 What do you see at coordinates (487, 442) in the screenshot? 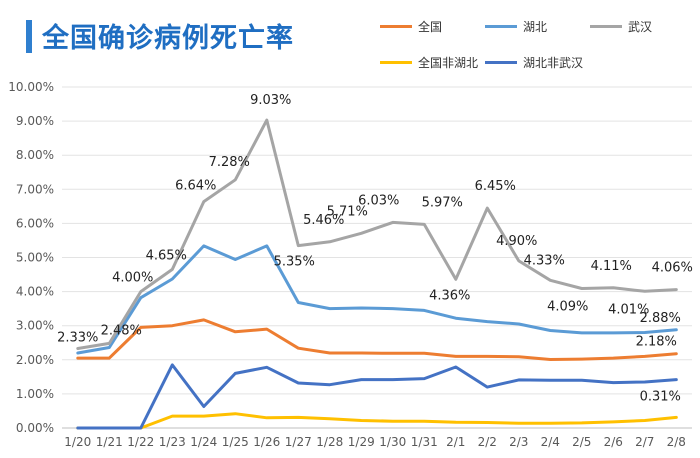
I see `x-tick-label: 2/2` at bounding box center [487, 442].